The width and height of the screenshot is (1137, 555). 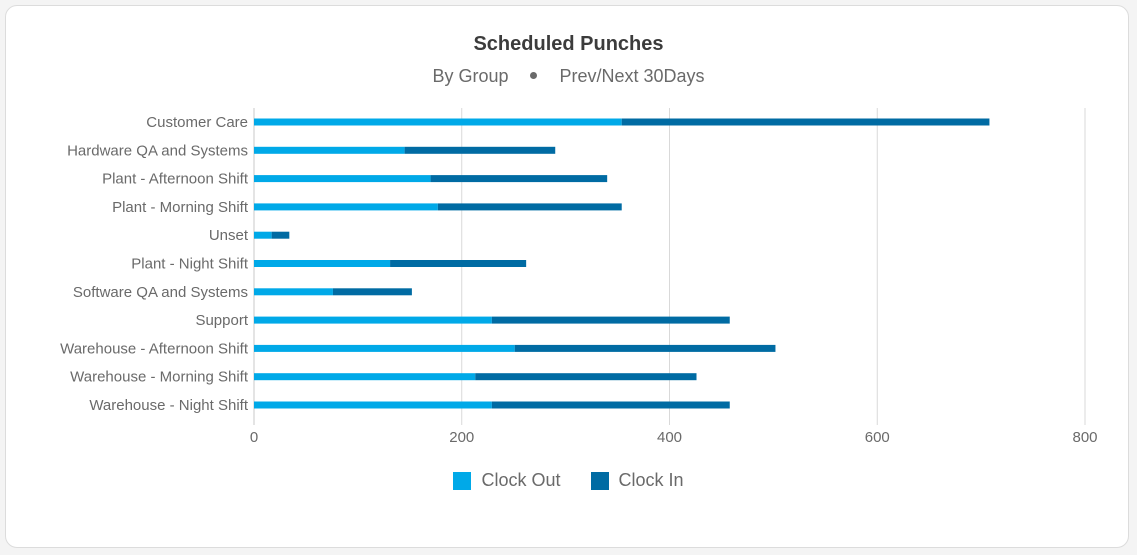 What do you see at coordinates (461, 437) in the screenshot?
I see `x-tick-label: 200` at bounding box center [461, 437].